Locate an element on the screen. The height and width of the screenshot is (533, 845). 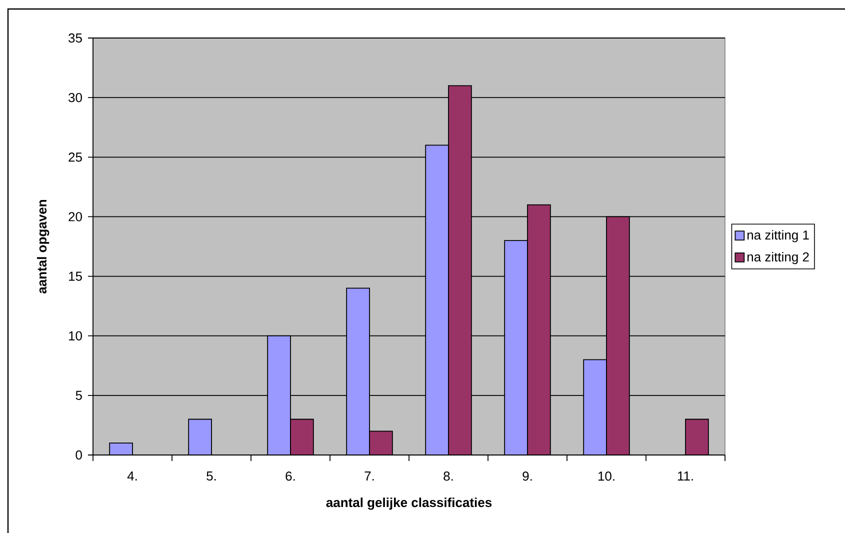
x-tick-label: 11. is located at coordinates (685, 476).